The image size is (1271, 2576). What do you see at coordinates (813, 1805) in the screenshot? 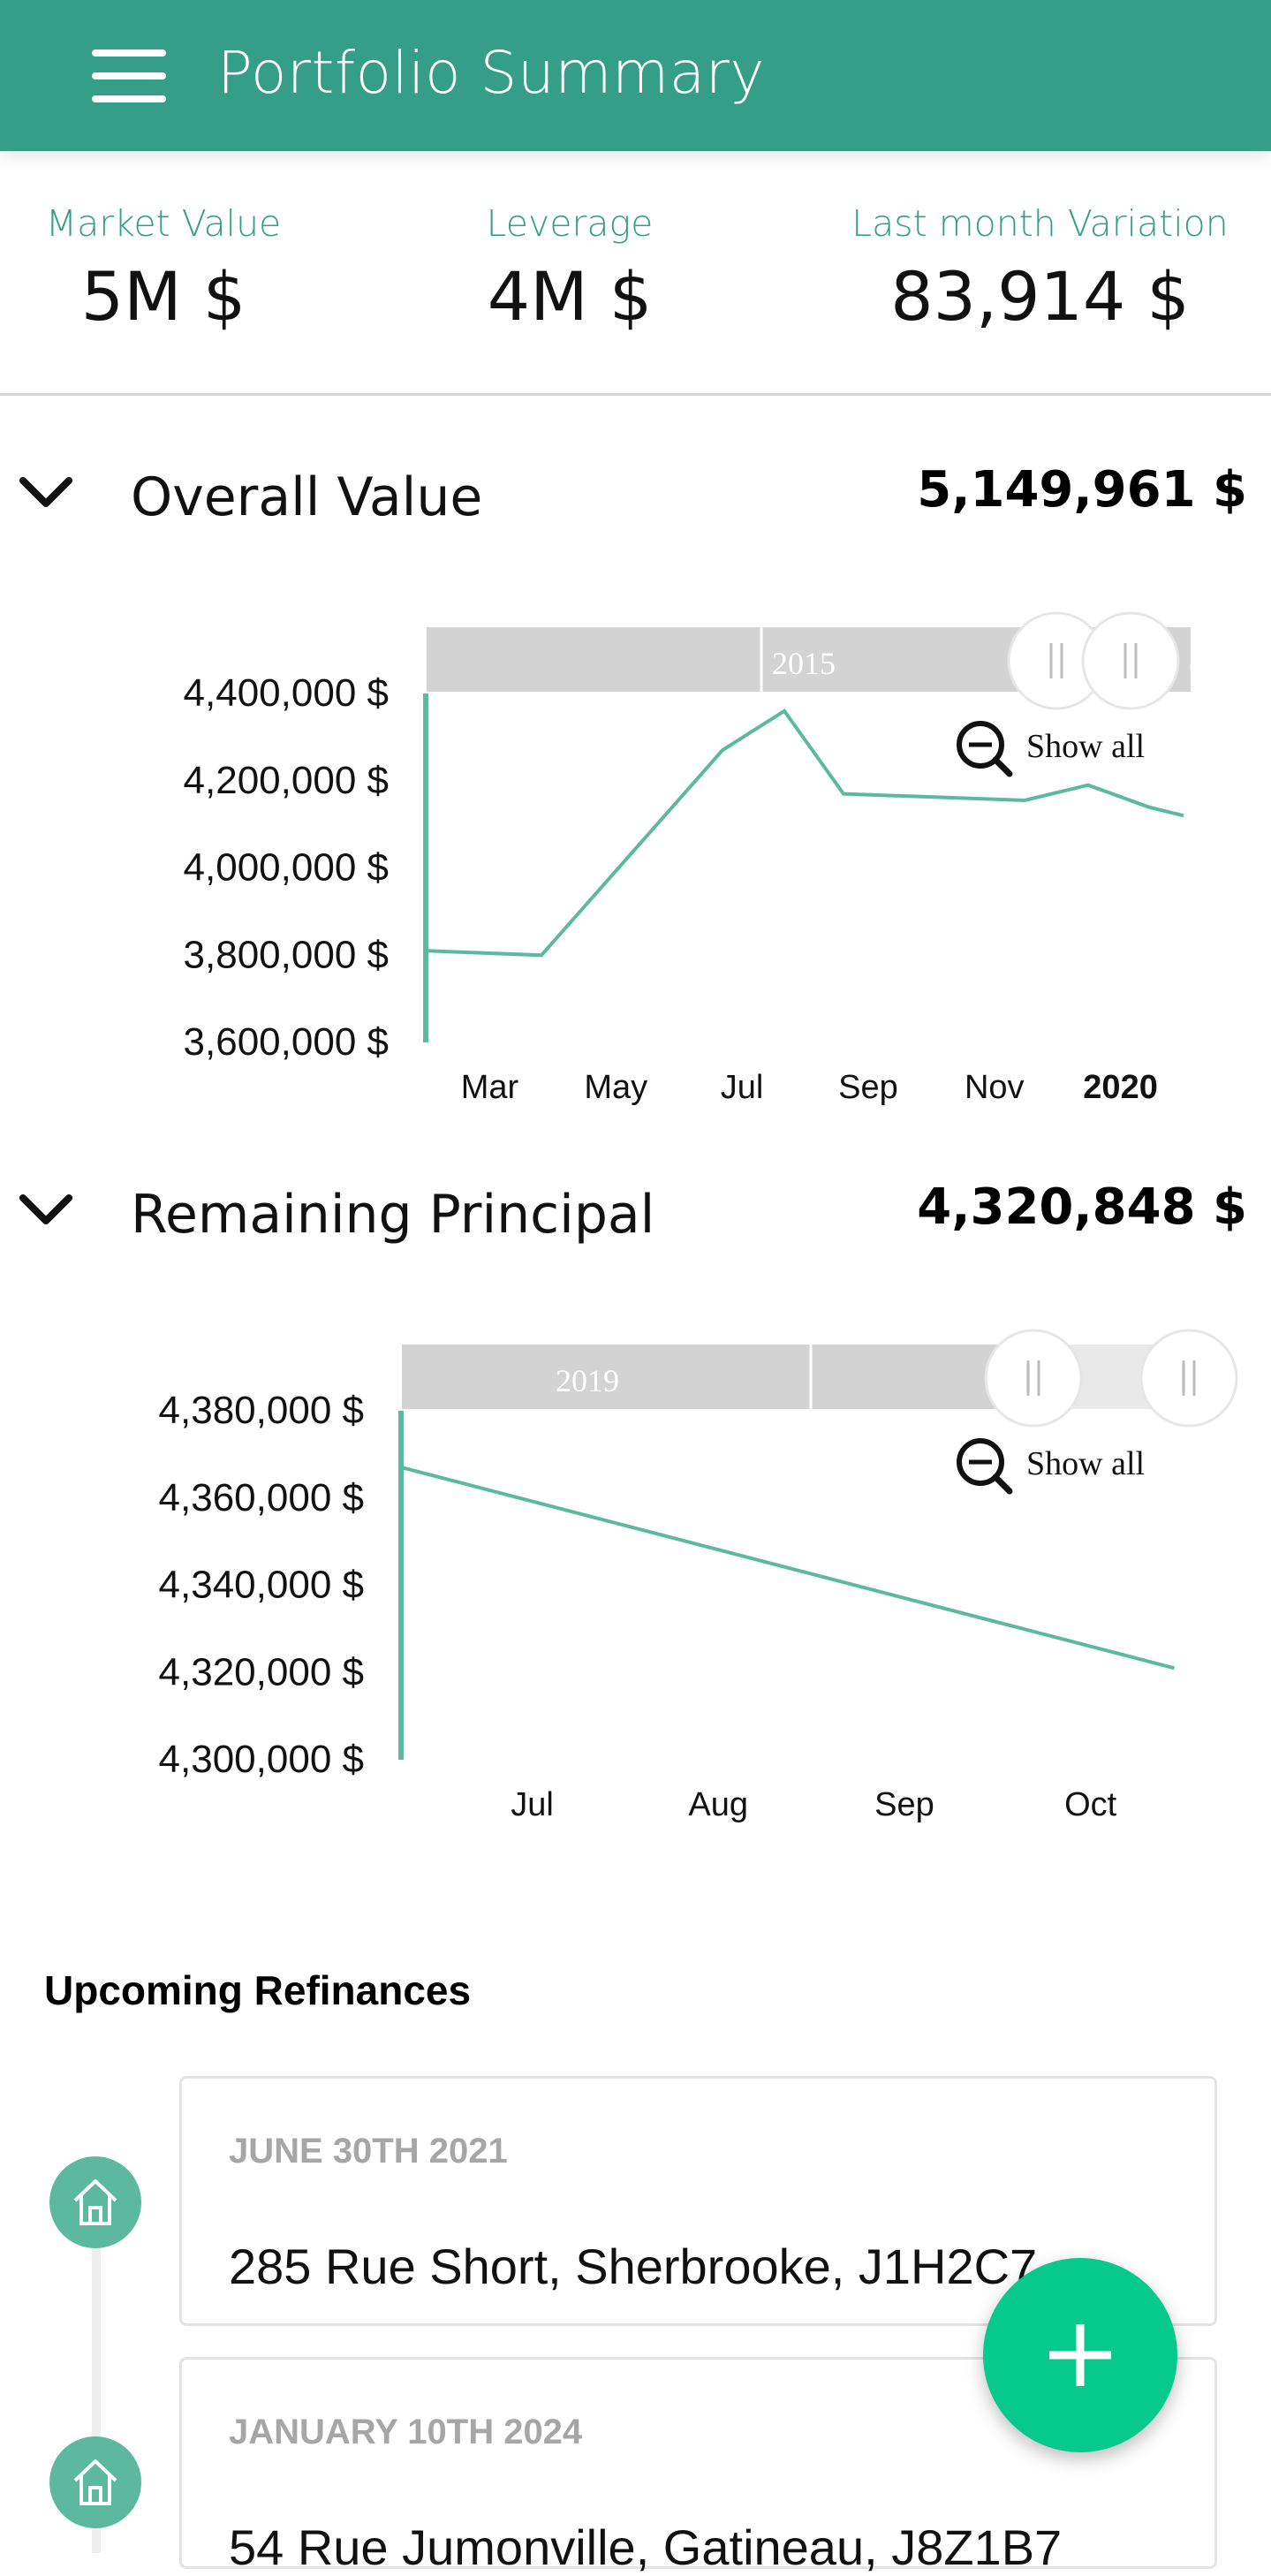
I see `x-axis-labels: Jul Aug Sep Oct` at bounding box center [813, 1805].